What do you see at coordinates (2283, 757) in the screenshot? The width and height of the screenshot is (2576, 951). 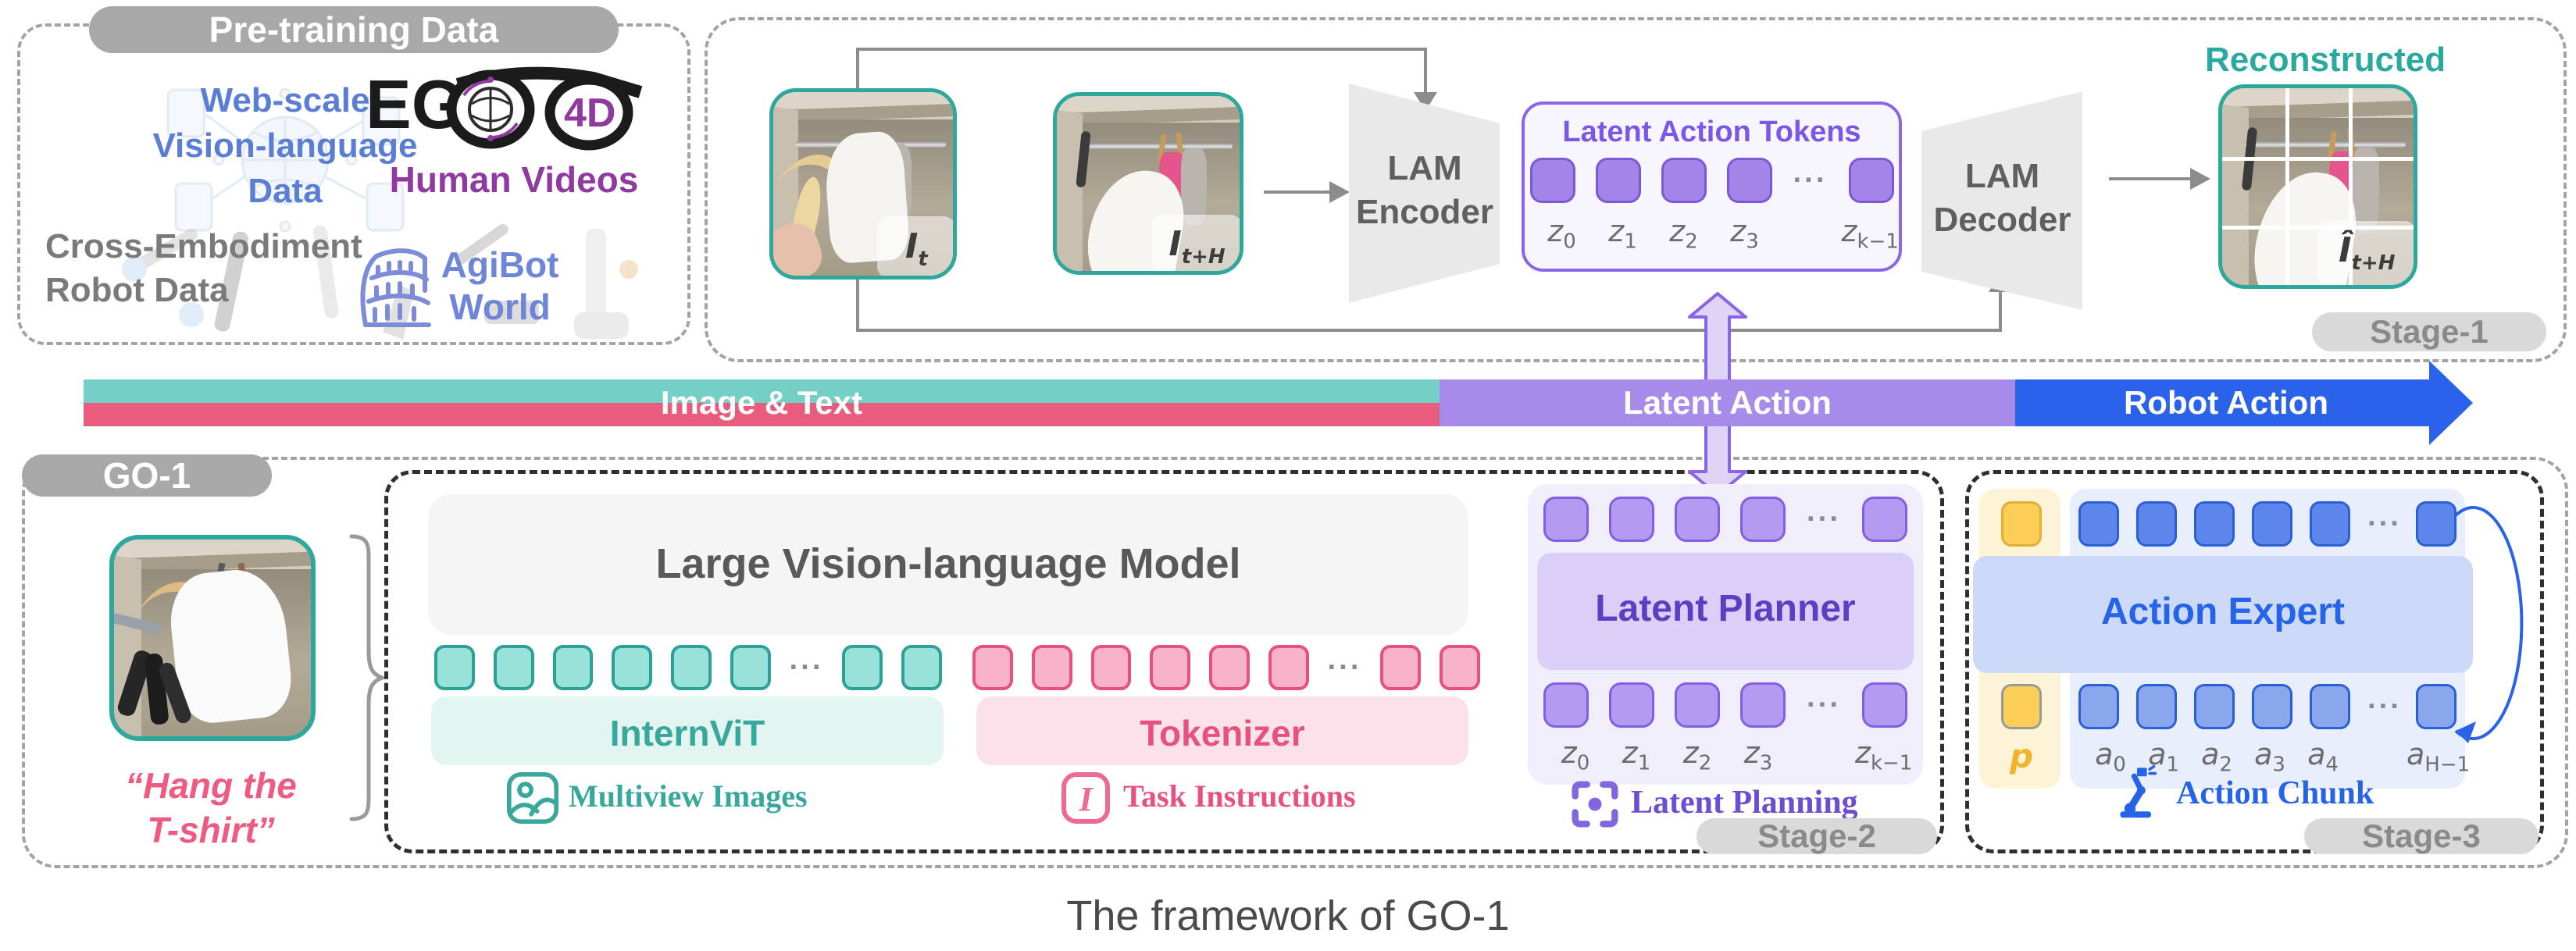 I see `action-token-labels: a0 a1 a2 a3 a4 aH−1` at bounding box center [2283, 757].